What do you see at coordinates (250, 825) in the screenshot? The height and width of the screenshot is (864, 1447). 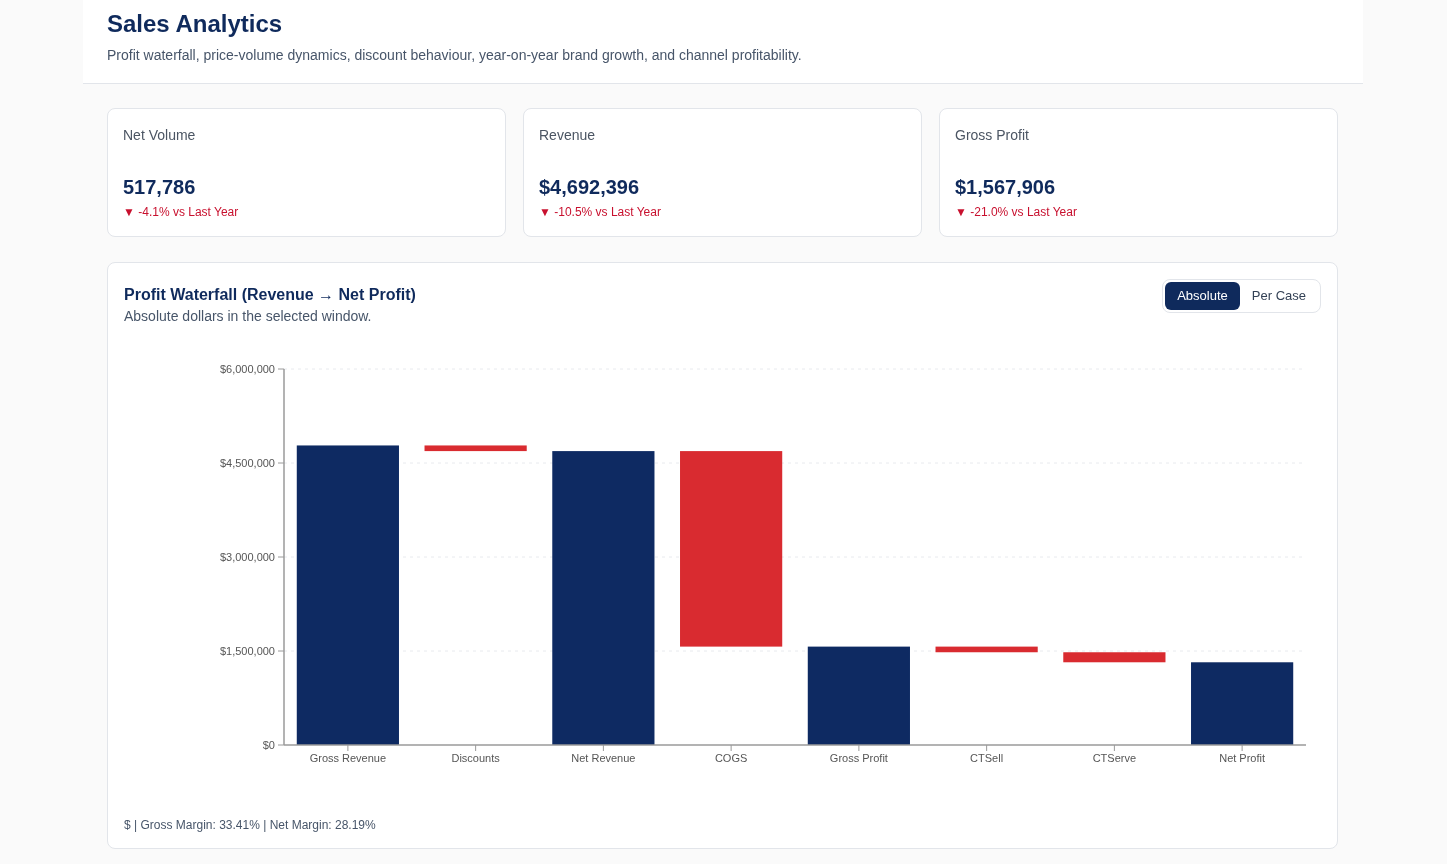 I see `text: $ | Gross Margin: 33.41% | Net Margin: 28.19%` at bounding box center [250, 825].